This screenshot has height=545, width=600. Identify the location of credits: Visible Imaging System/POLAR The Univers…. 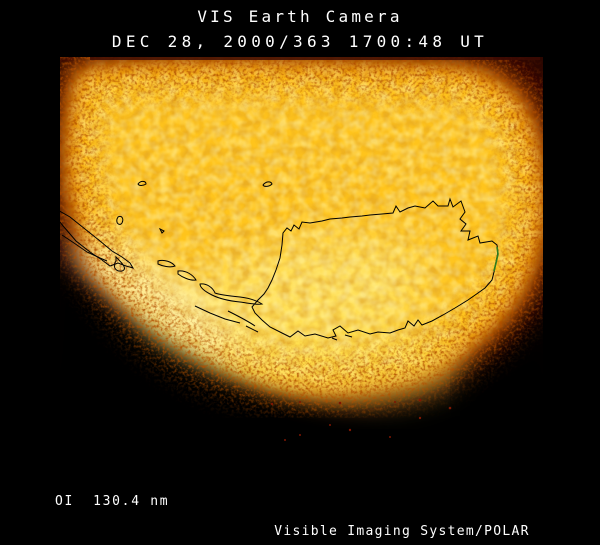
(402, 516).